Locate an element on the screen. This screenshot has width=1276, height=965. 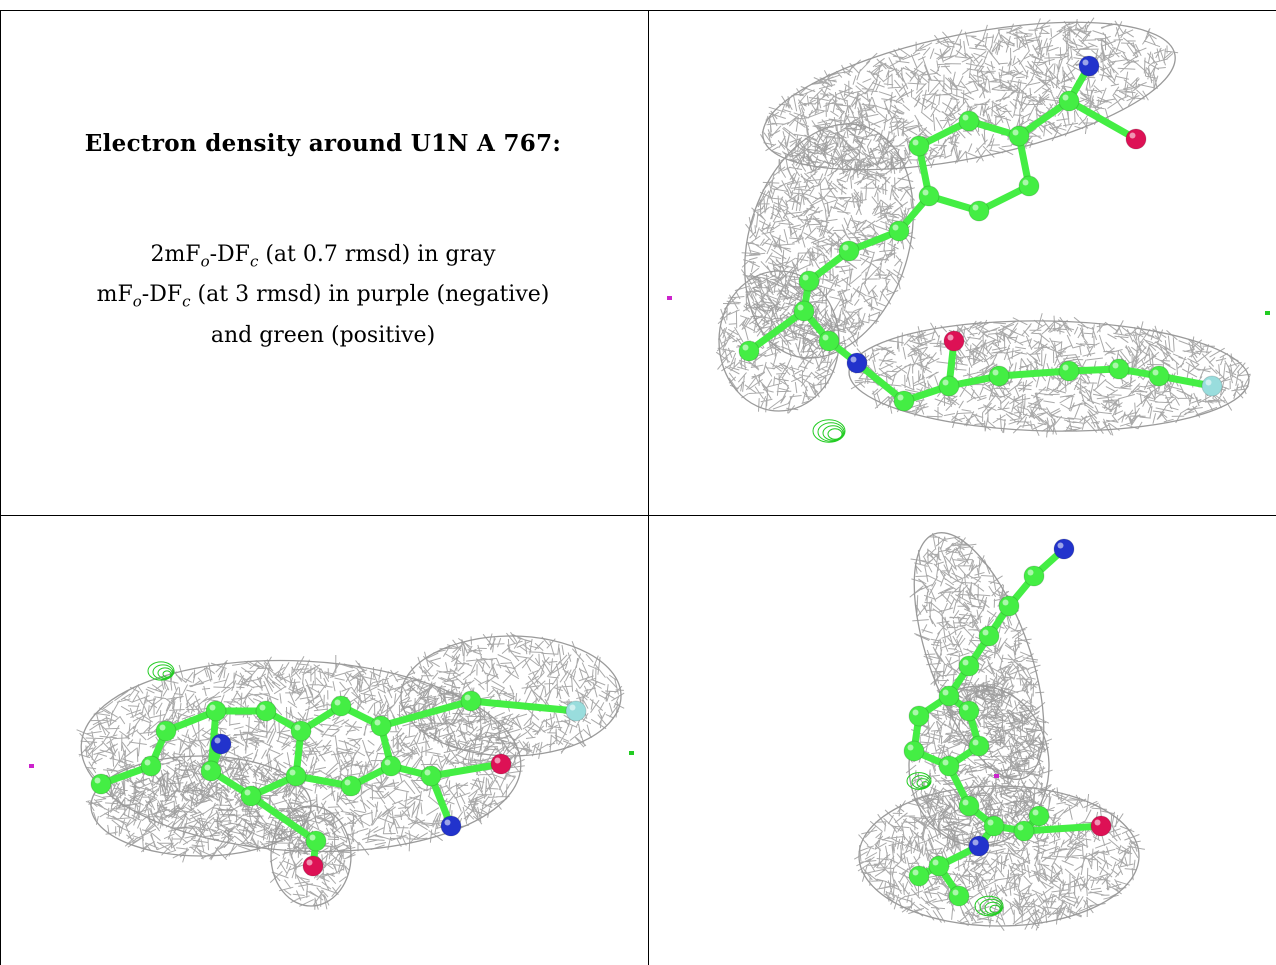
line1-sub2: c is located at coordinates (254, 261).